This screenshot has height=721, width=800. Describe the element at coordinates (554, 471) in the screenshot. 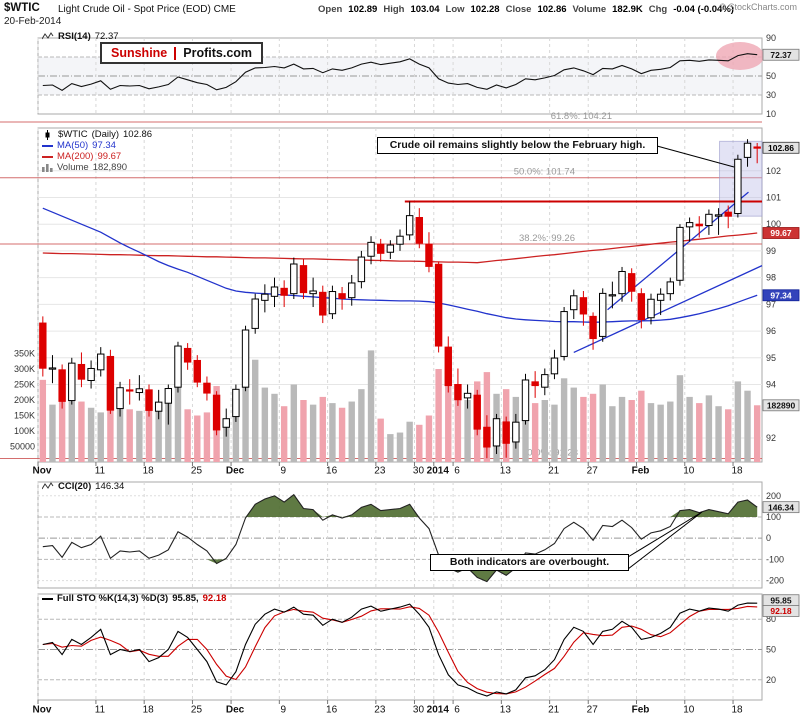

I see `x-axis-label: 21` at that location.